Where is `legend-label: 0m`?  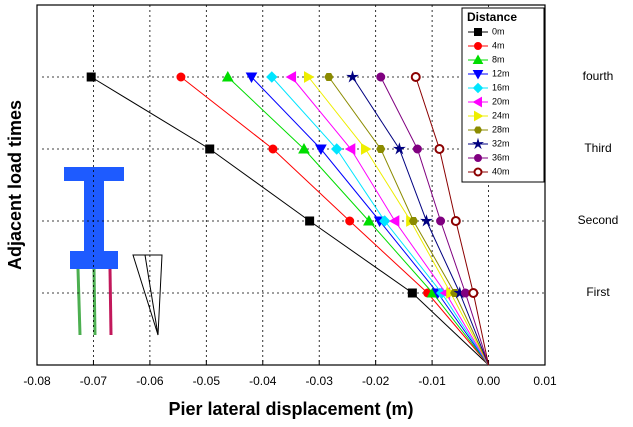
legend-label: 0m is located at coordinates (498, 31).